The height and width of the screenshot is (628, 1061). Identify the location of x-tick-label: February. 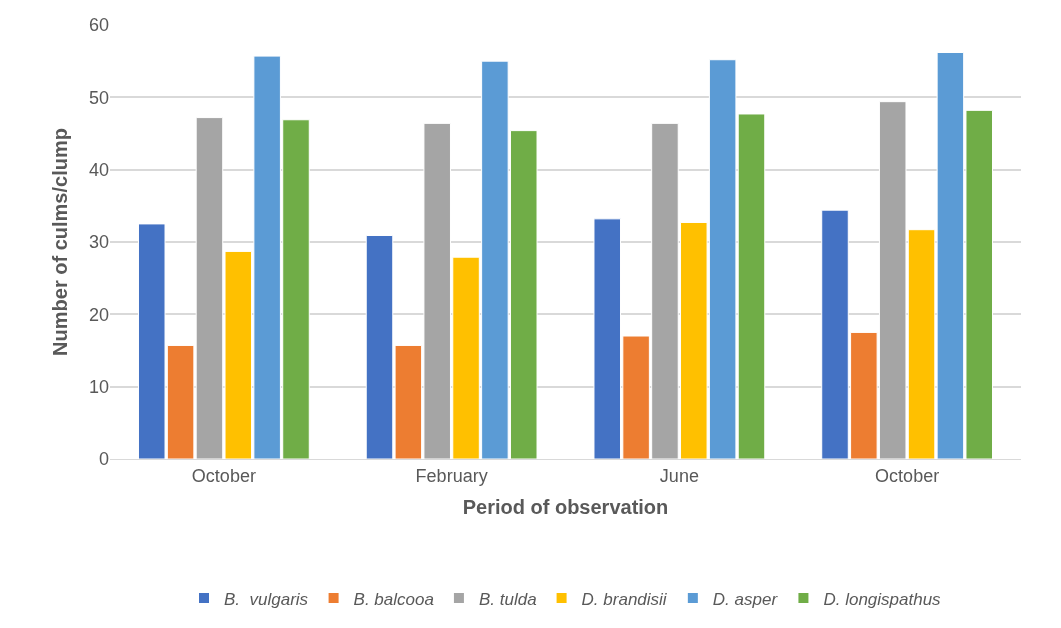
(451, 475).